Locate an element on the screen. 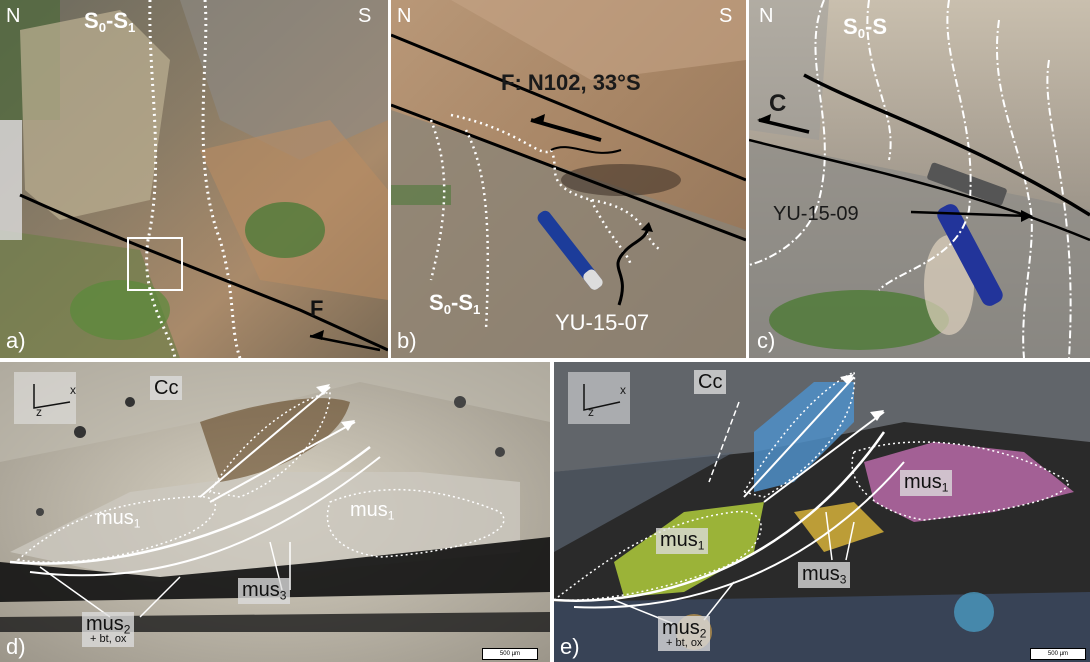 The image size is (1090, 662). fault-label: F is located at coordinates (317, 308).